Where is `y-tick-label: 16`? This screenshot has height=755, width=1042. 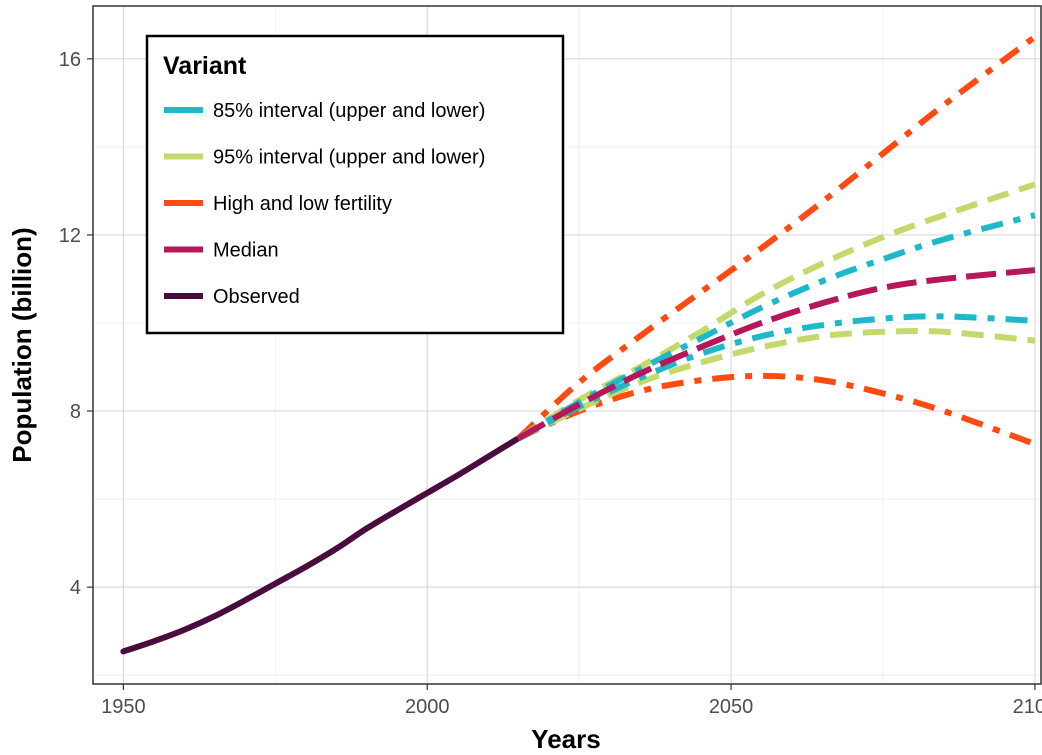
y-tick-label: 16 is located at coordinates (70, 60).